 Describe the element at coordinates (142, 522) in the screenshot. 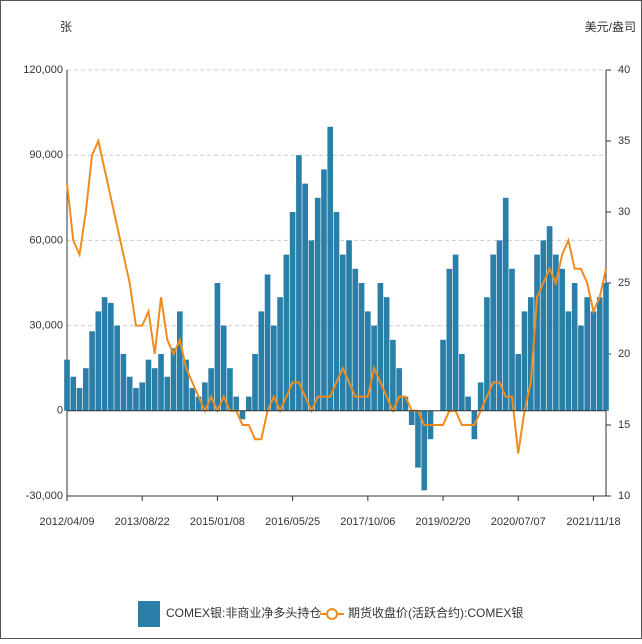

I see `x-tick-label: 2013/08/22` at that location.